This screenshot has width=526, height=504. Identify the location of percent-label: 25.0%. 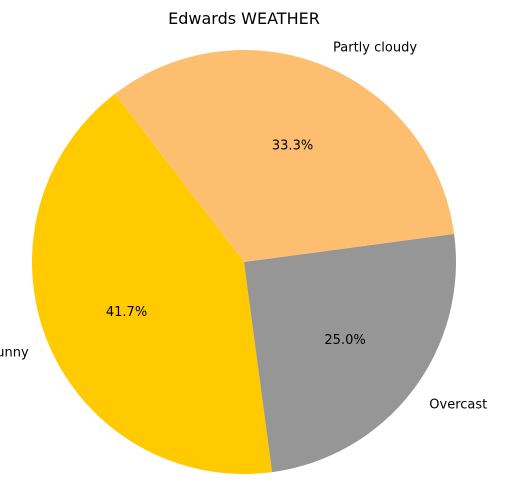
(344, 340).